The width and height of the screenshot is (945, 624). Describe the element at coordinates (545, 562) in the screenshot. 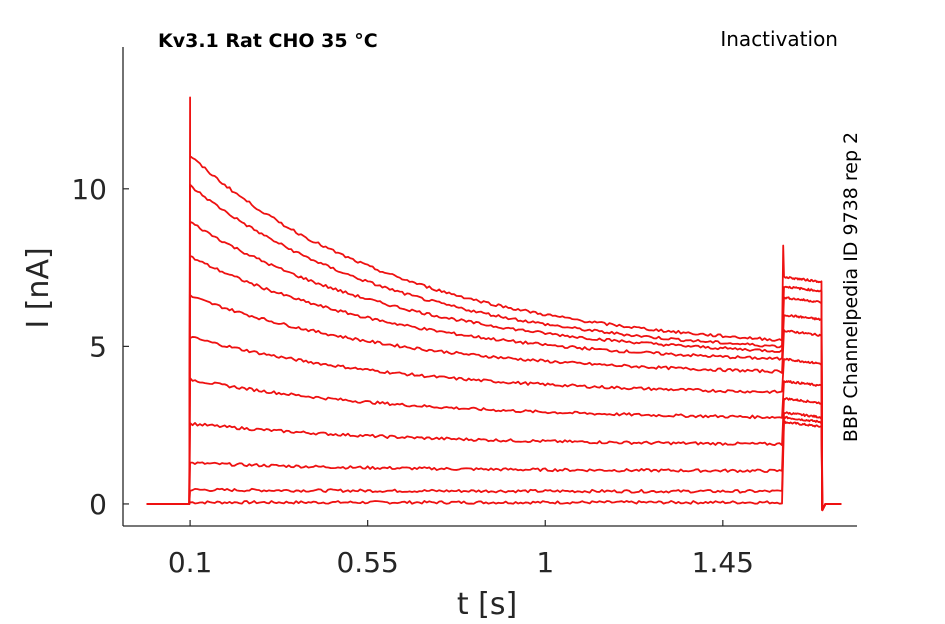

I see `x-tick-label: 1` at that location.